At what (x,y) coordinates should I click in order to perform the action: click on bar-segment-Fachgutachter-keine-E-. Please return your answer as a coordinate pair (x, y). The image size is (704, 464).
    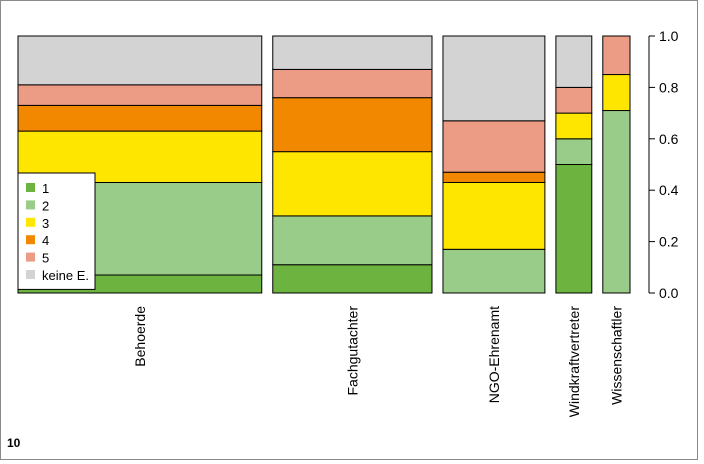
    Looking at the image, I should click on (352, 52).